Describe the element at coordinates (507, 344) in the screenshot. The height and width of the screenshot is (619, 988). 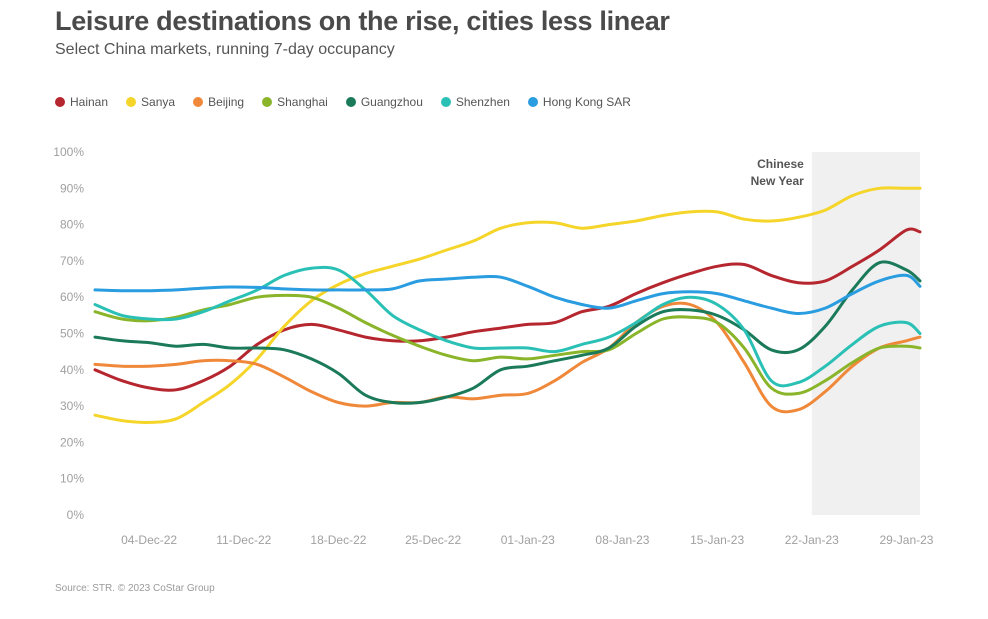
I see `series-line-shanghai` at that location.